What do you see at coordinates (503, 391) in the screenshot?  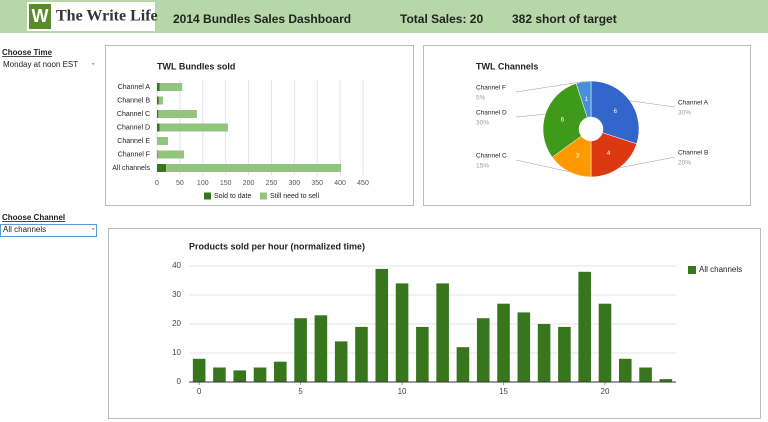 I see `x-tick-label: 15` at bounding box center [503, 391].